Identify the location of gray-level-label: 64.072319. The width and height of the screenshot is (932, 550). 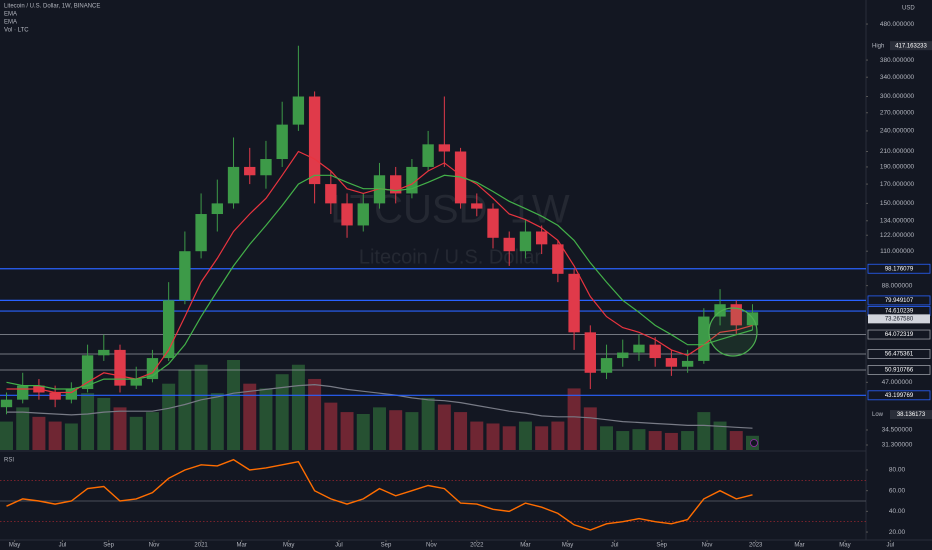
(899, 335).